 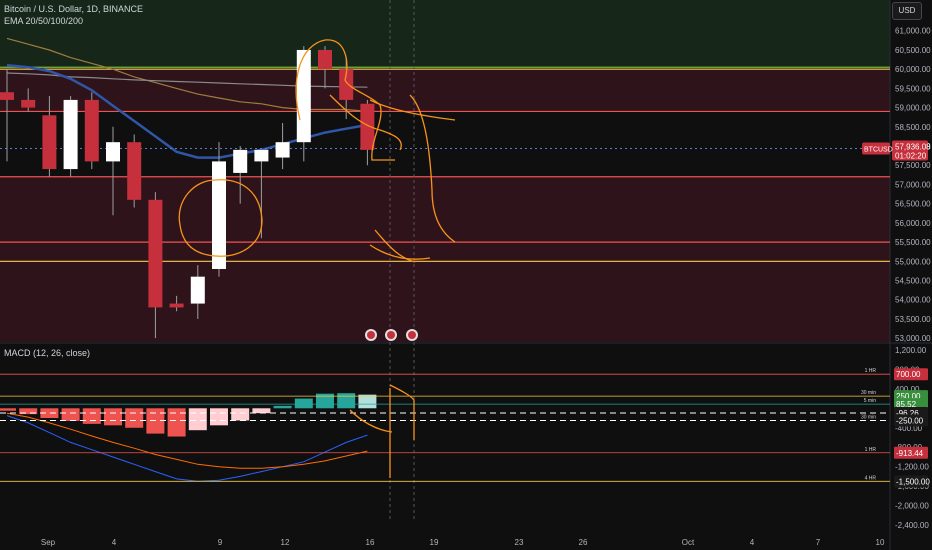 I want to click on macd-level-tag: 5 min, so click(x=870, y=401).